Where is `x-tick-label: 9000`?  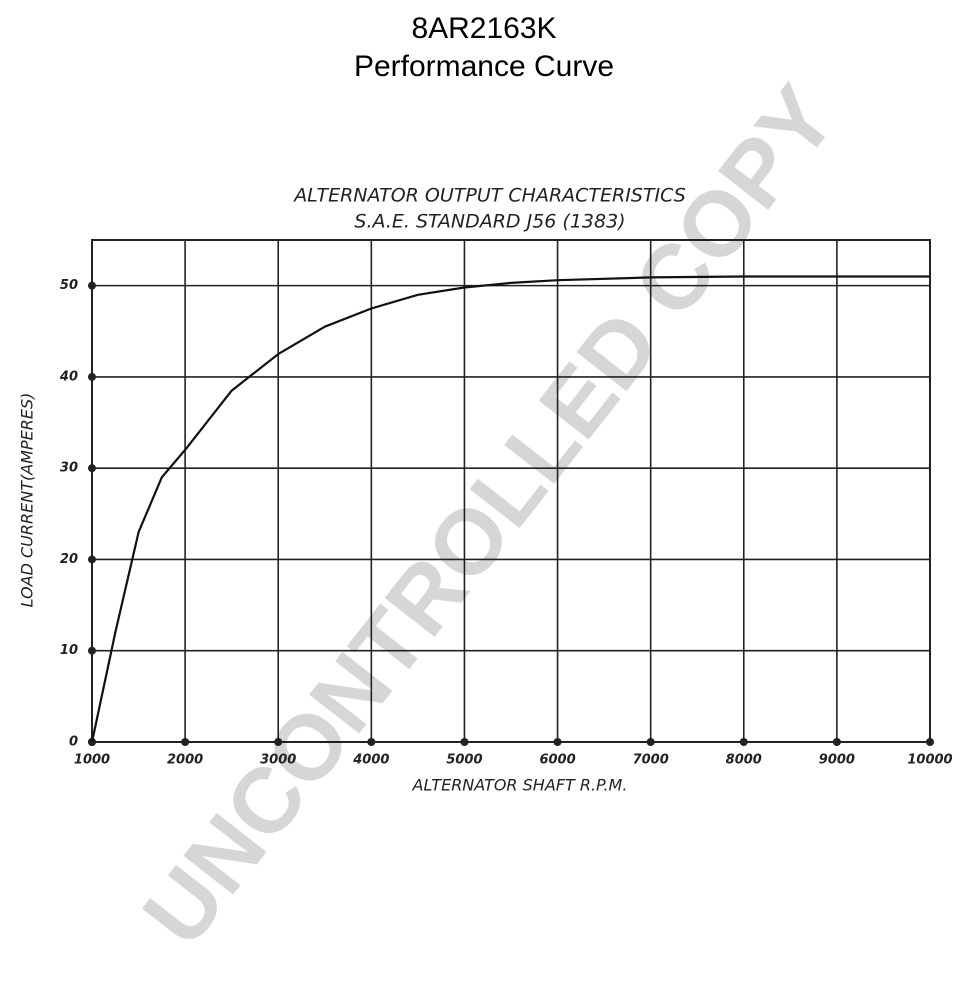 x-tick-label: 9000 is located at coordinates (837, 760).